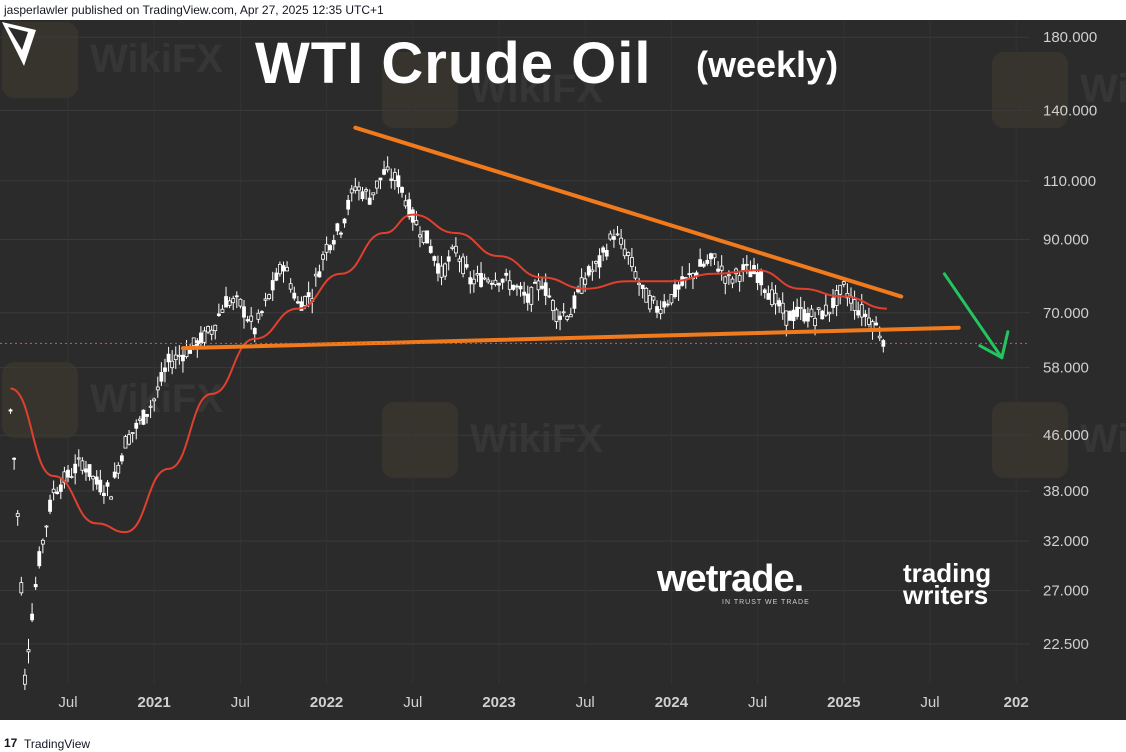 The height and width of the screenshot is (752, 1126). I want to click on down-arrow-icon, so click(976, 316).